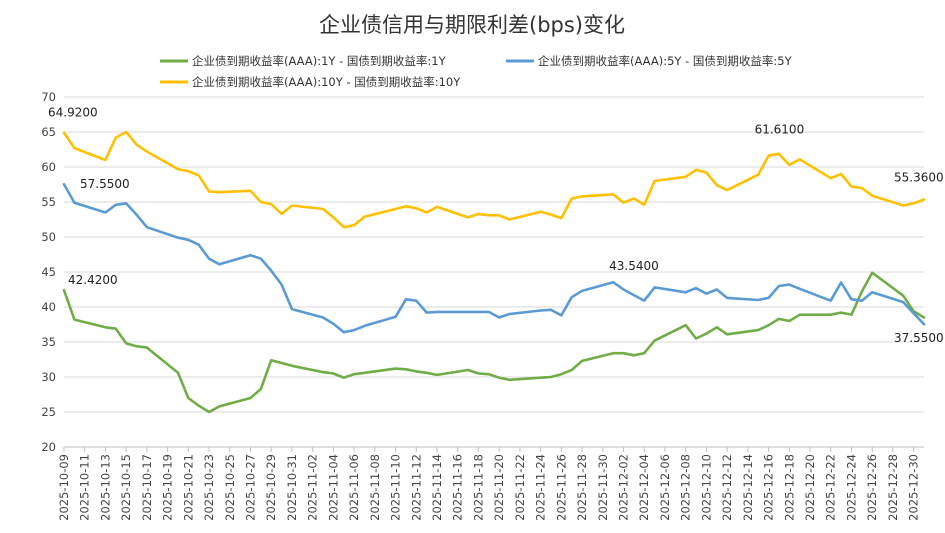 The width and height of the screenshot is (945, 533). What do you see at coordinates (188, 487) in the screenshot?
I see `x-tick-label-2025-10-21: 2025-10-21` at bounding box center [188, 487].